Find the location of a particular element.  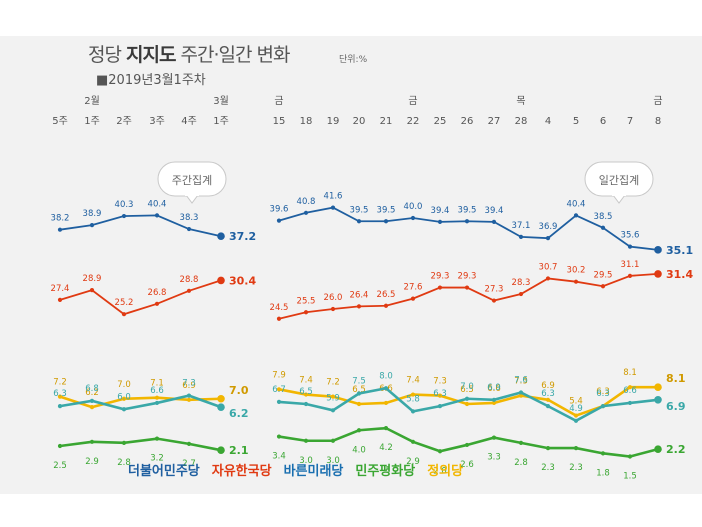

daily-data-label: 8.0 is located at coordinates (386, 376).